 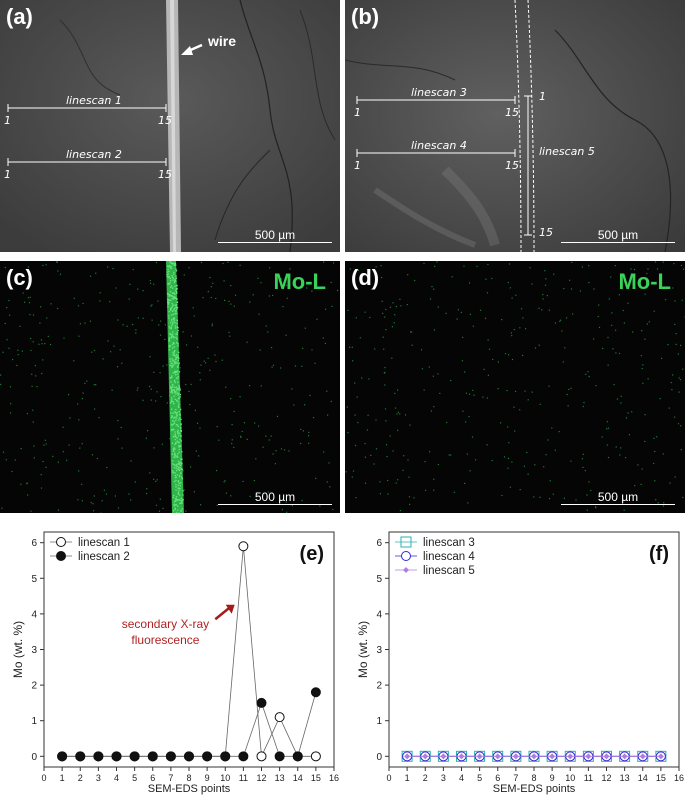 I want to click on data-point, so click(x=515, y=756).